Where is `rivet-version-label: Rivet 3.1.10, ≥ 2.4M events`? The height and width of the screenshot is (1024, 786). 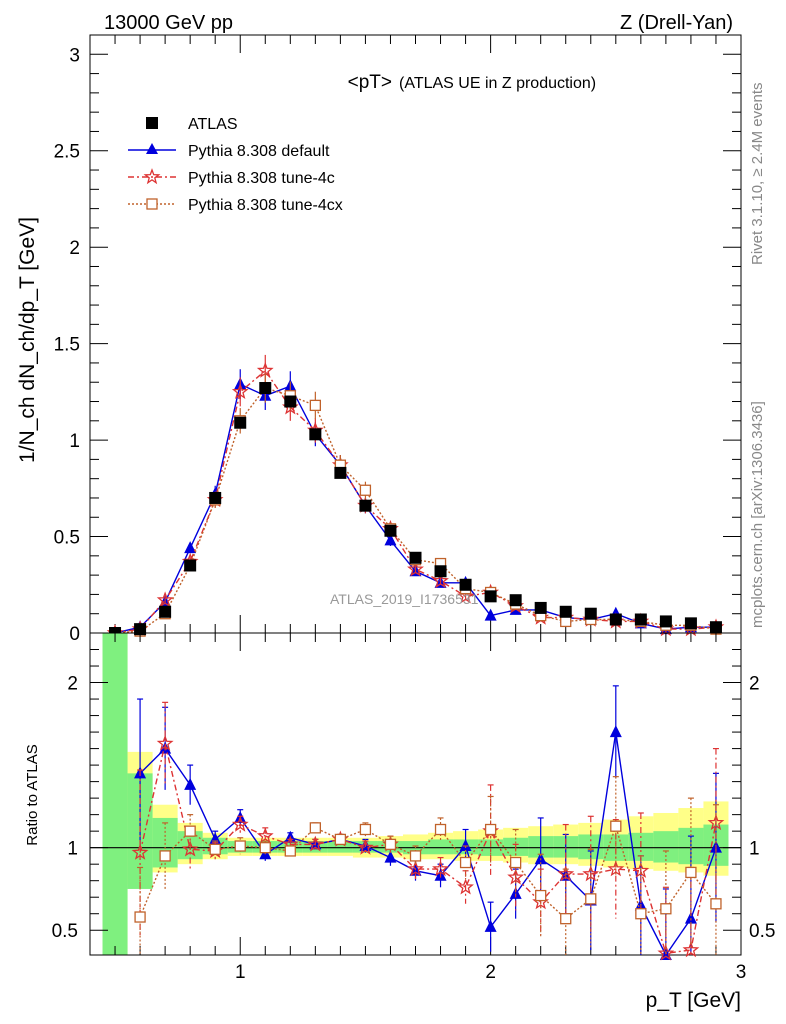
rivet-version-label: Rivet 3.1.10, ≥ 2.4M events is located at coordinates (757, 174).